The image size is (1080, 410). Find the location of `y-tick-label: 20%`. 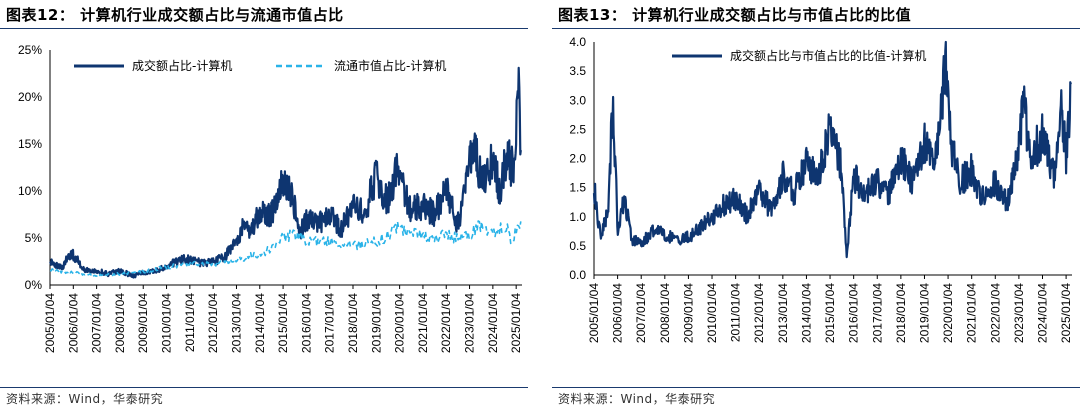

y-tick-label: 20% is located at coordinates (30, 97).